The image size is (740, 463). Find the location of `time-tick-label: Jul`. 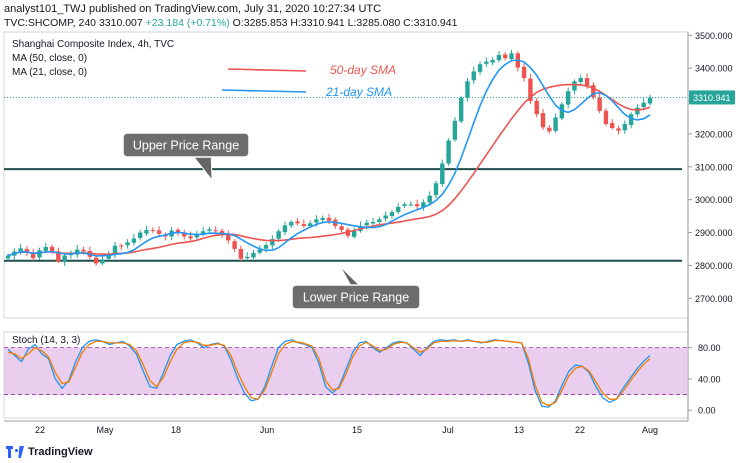

time-tick-label: Jul is located at coordinates (448, 430).